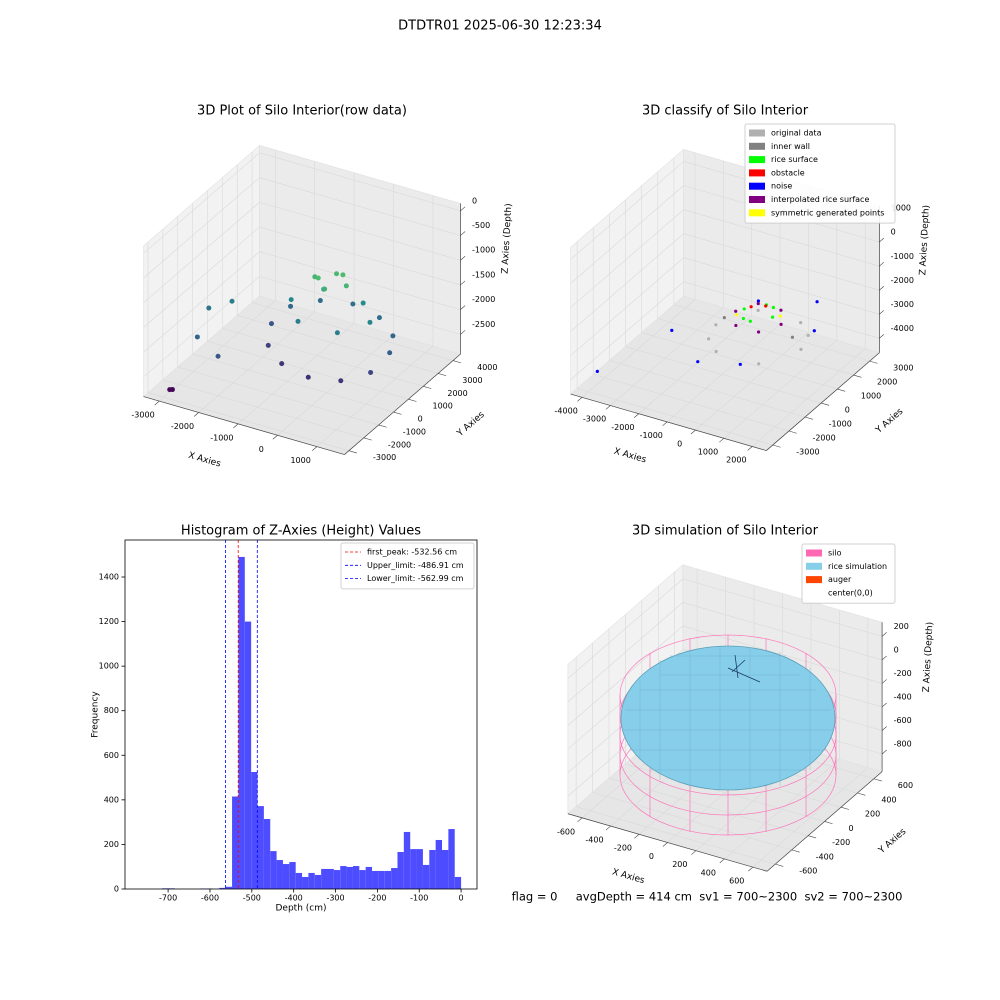 The width and height of the screenshot is (1000, 1000). What do you see at coordinates (300, 909) in the screenshot?
I see `x-axis-label: Depth (cm)` at bounding box center [300, 909].